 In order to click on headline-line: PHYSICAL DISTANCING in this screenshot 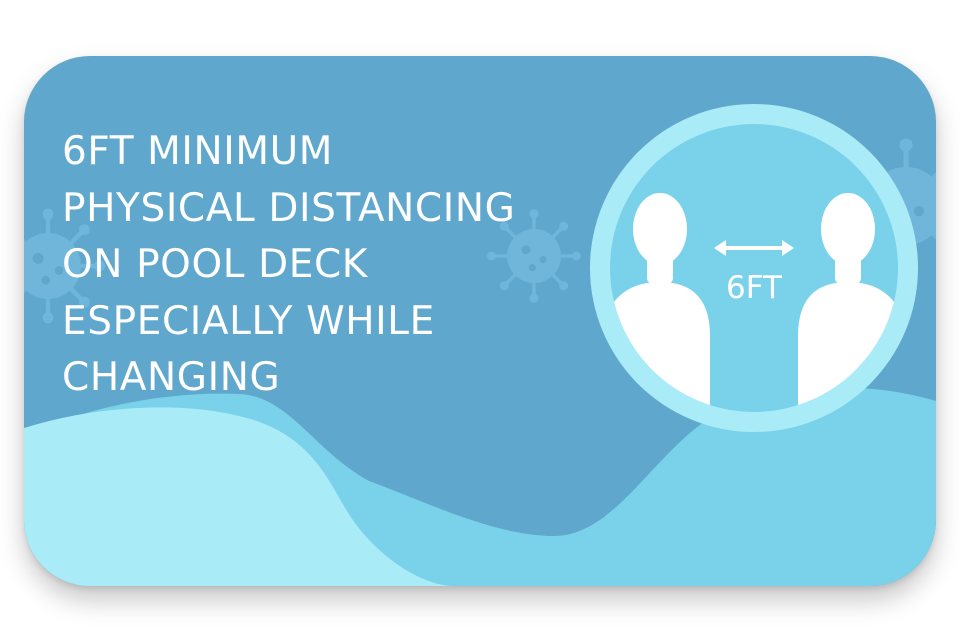, I will do `click(289, 208)`.